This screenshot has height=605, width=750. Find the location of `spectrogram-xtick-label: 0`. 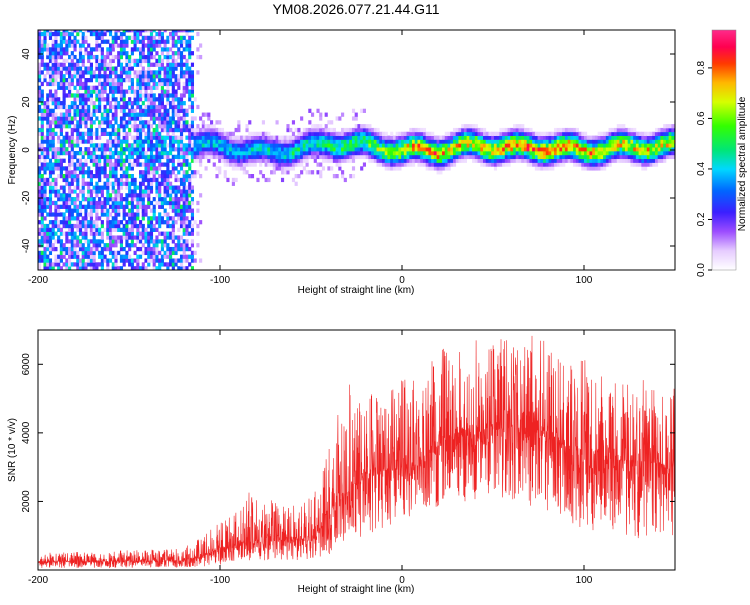

spectrogram-xtick-label: 0 is located at coordinates (402, 280).